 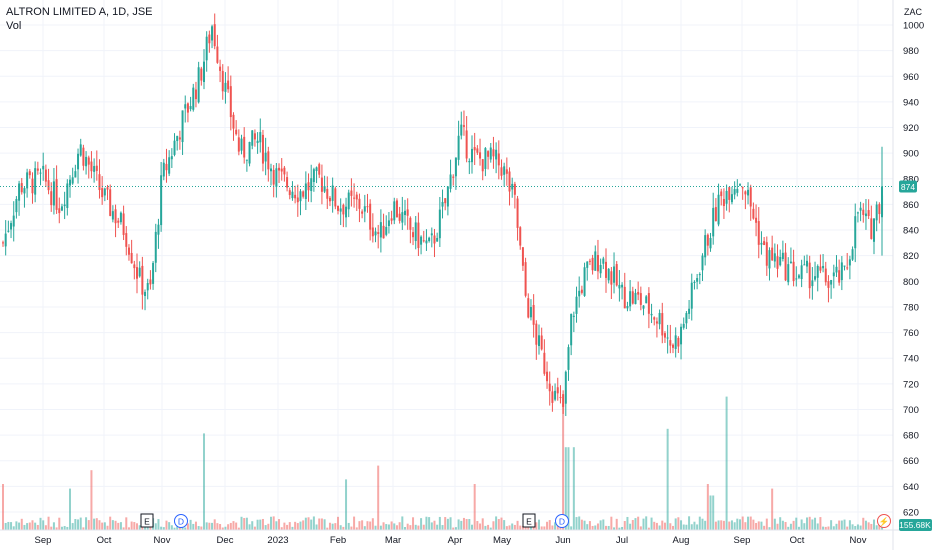 I want to click on y-tick-label: 660, so click(x=911, y=461).